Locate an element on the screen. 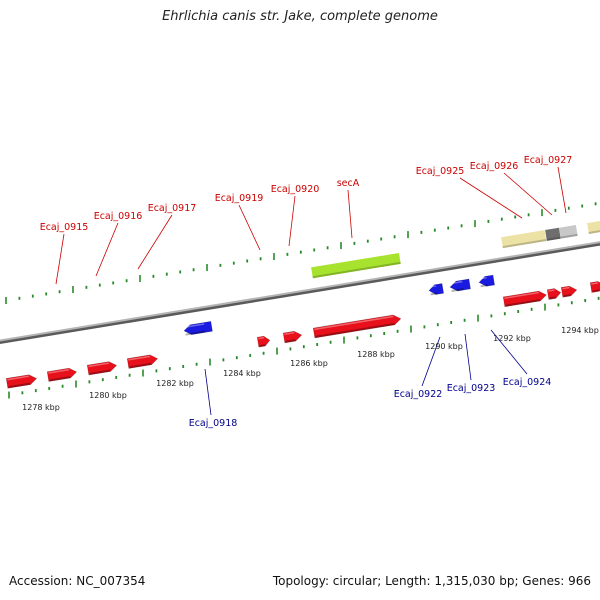 This screenshot has height=600, width=600. forward-gene-label: Ecaj_0927 is located at coordinates (548, 160).